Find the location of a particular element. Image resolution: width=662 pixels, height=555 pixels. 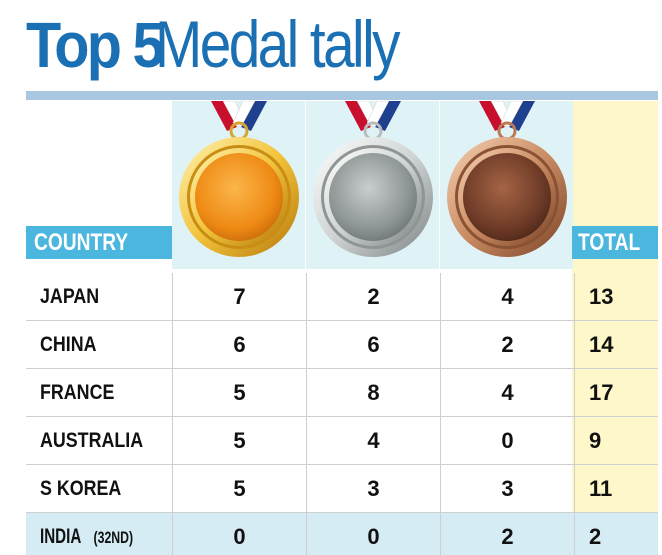

country-name: AUSTRALIA is located at coordinates (92, 440).